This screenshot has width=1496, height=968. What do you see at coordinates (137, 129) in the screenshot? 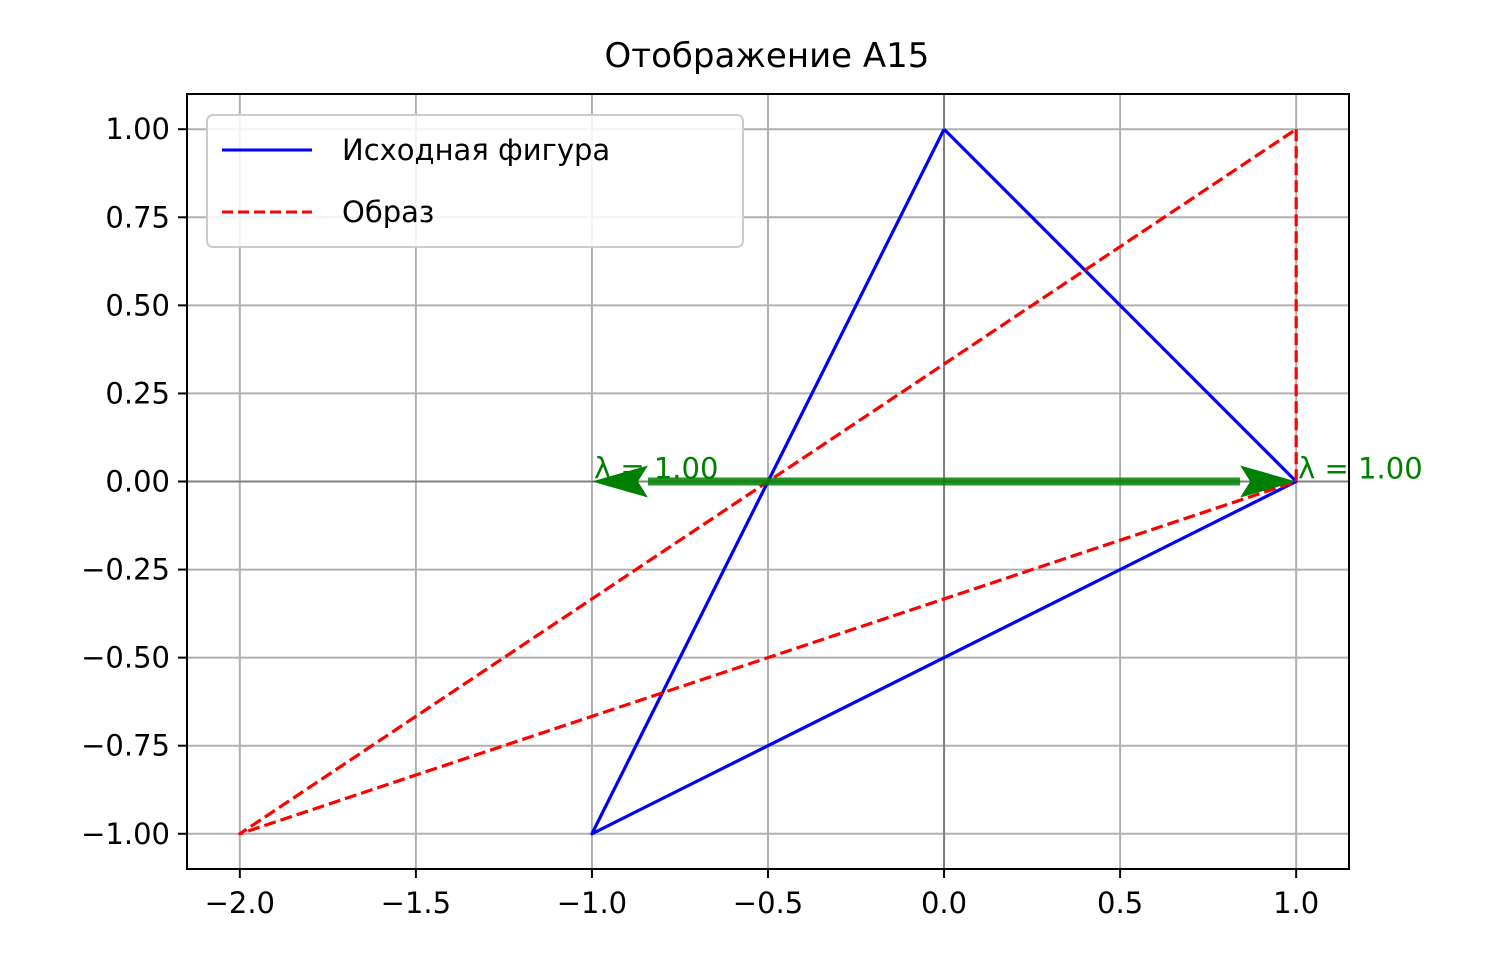
I see `y-tick-label: 1.00` at bounding box center [137, 129].